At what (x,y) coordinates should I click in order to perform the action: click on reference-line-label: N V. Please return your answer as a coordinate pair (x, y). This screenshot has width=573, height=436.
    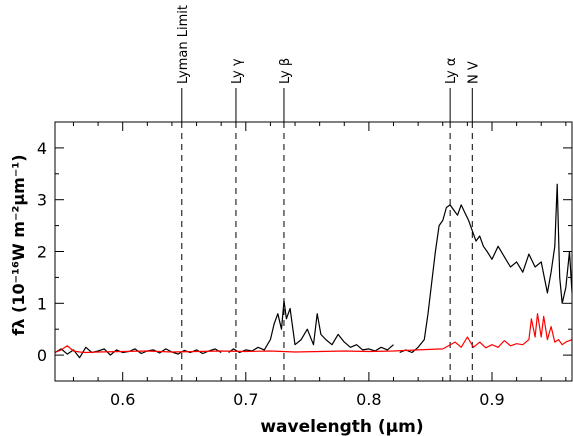
    Looking at the image, I should click on (473, 72).